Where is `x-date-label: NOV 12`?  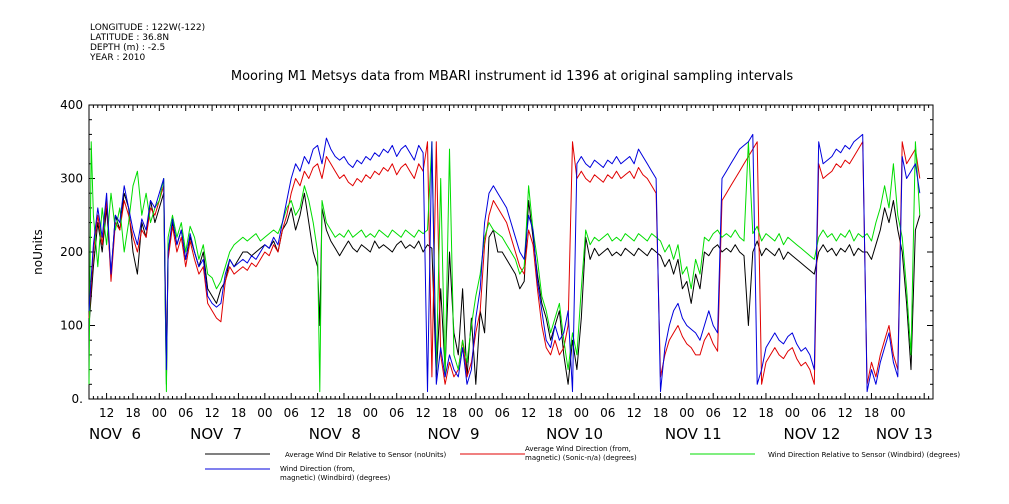
x-date-label: NOV 12 is located at coordinates (812, 434).